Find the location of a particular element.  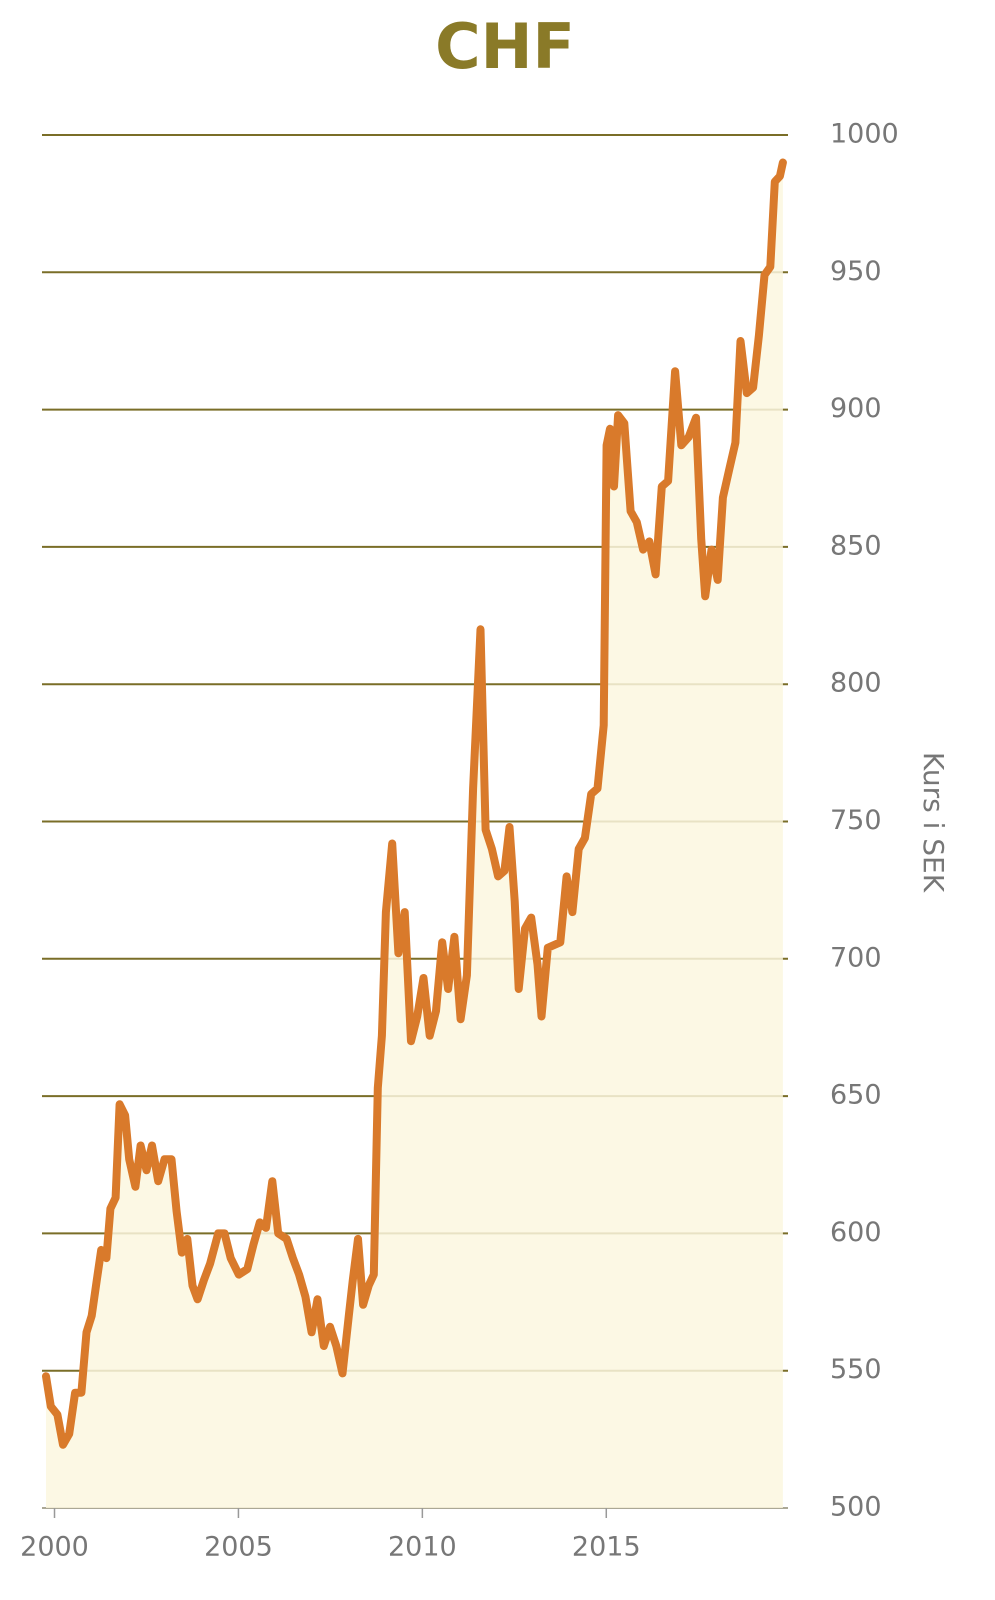

y-tick-label: 650 is located at coordinates (856, 1095).